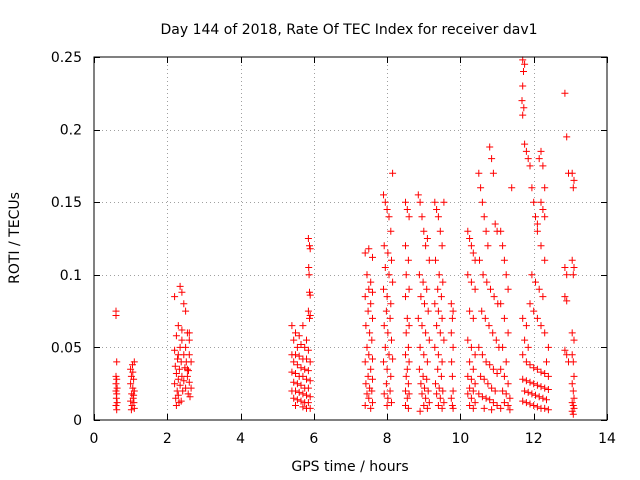  I want to click on y-axis-label: ROTI / TECUs, so click(15, 238).